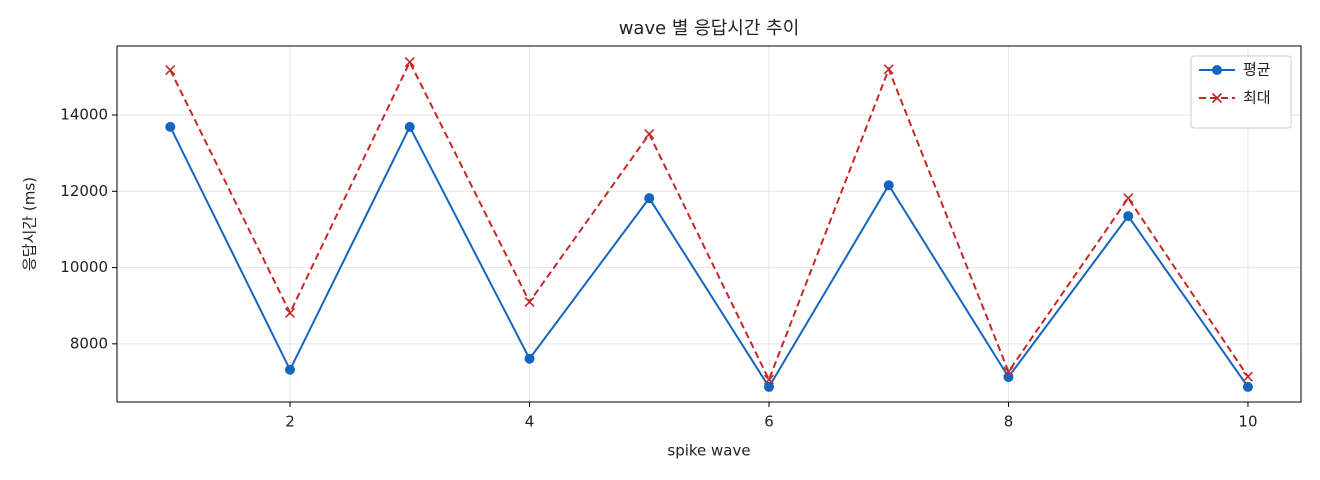 The image size is (1320, 480). What do you see at coordinates (290, 422) in the screenshot?
I see `x-tick-label: 2` at bounding box center [290, 422].